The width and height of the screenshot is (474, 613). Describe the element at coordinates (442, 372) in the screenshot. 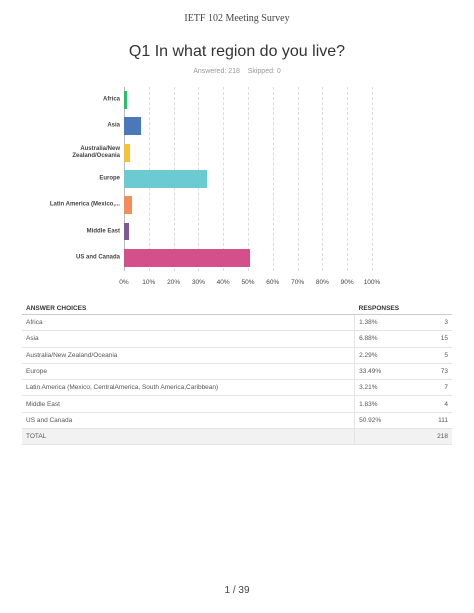

I see `count: 73` at that location.